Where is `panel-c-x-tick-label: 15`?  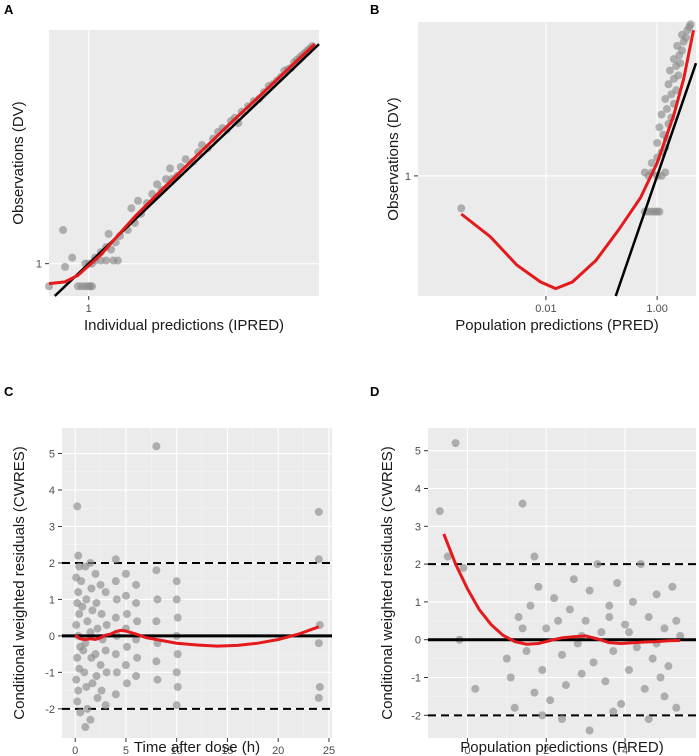
panel-c-x-tick-label: 15 is located at coordinates (227, 750).